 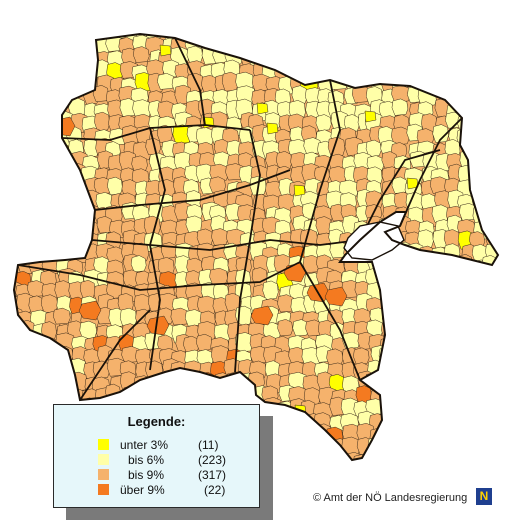 I want to click on legend-count: (11), so click(x=208, y=445).